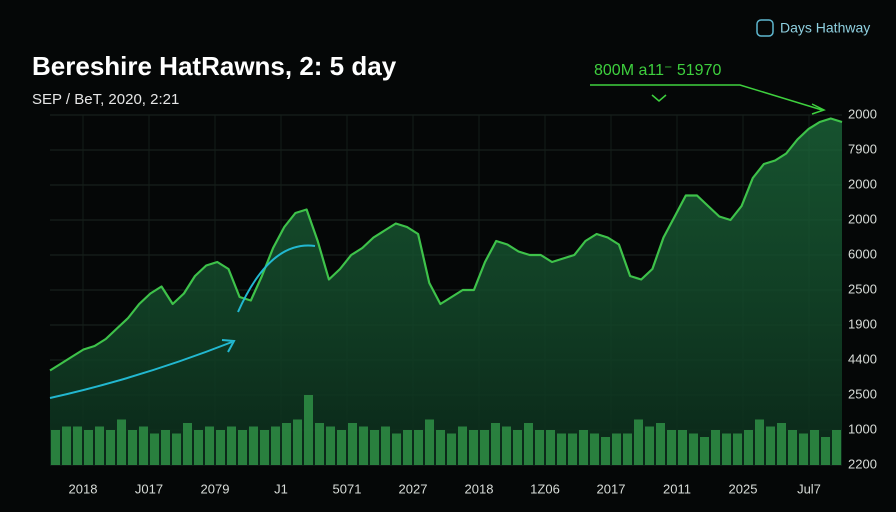 The width and height of the screenshot is (896, 512). I want to click on y-tick-label: 1900, so click(862, 323).